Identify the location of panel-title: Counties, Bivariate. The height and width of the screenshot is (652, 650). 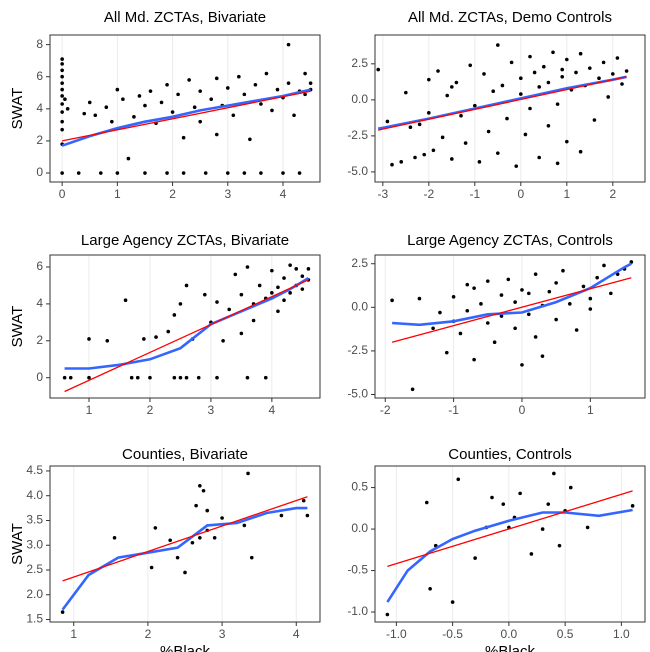
(185, 454).